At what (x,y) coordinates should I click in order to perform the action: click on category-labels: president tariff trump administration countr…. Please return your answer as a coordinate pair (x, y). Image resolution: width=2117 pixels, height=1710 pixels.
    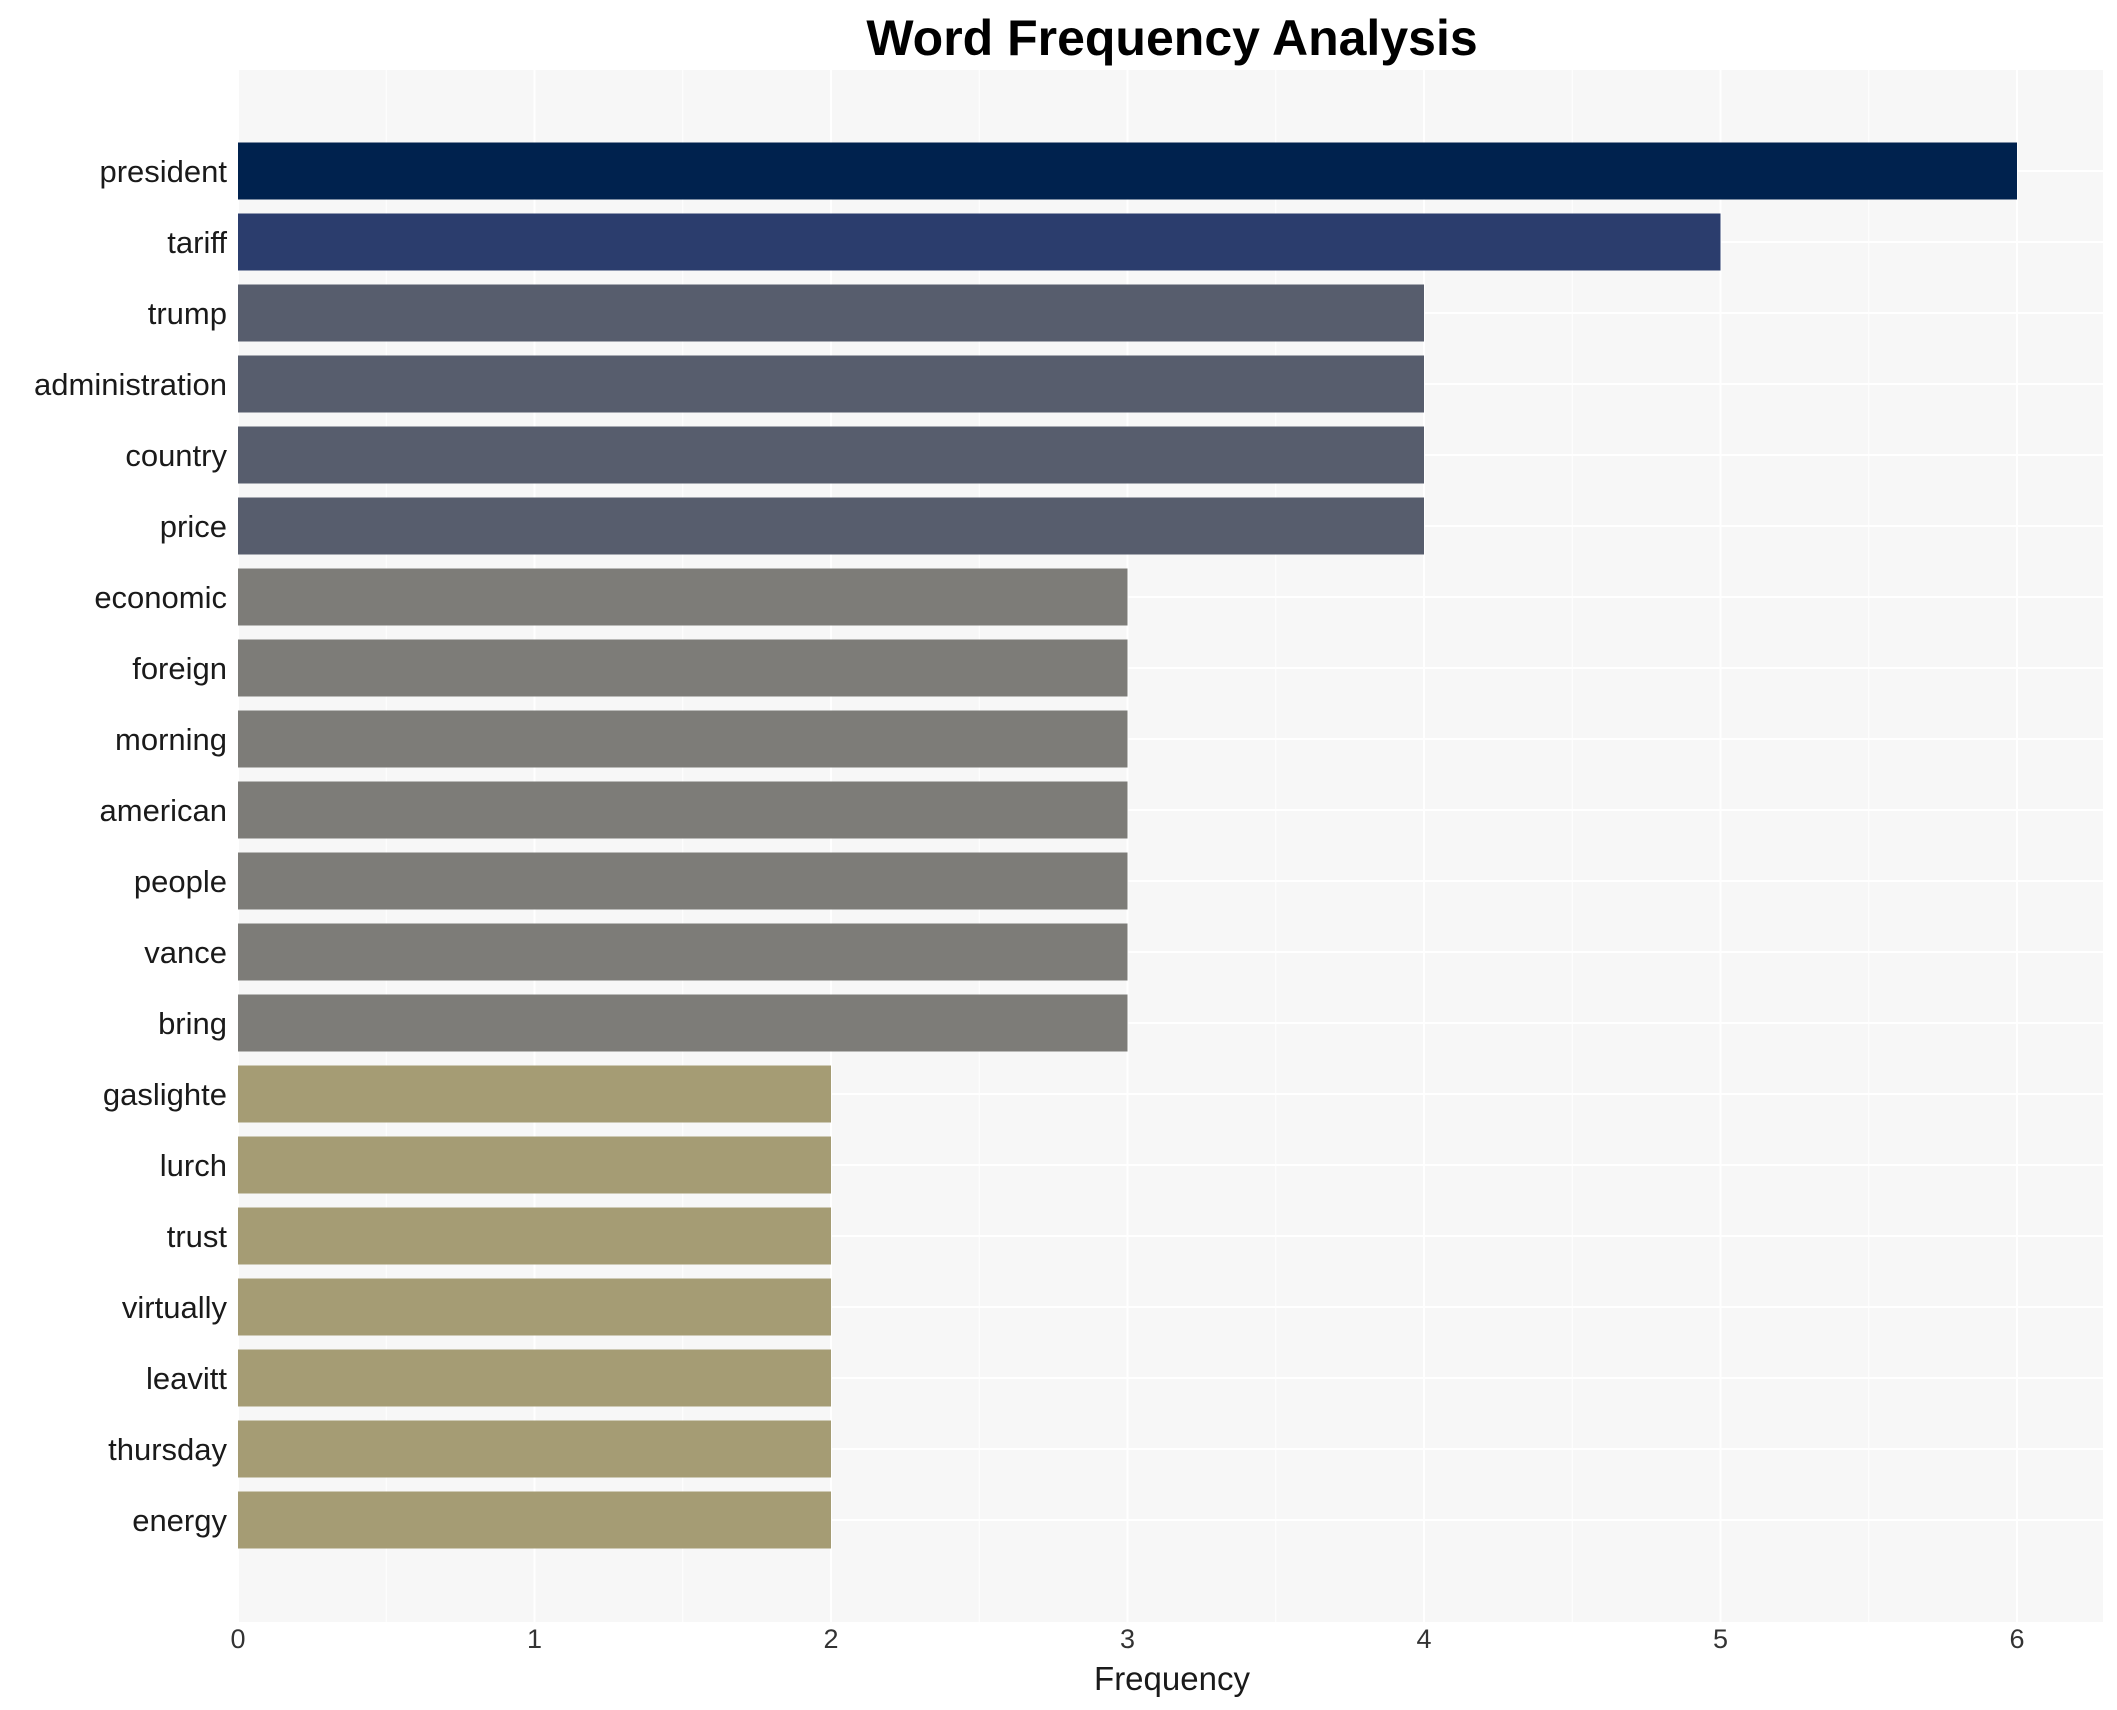
    Looking at the image, I should click on (130, 846).